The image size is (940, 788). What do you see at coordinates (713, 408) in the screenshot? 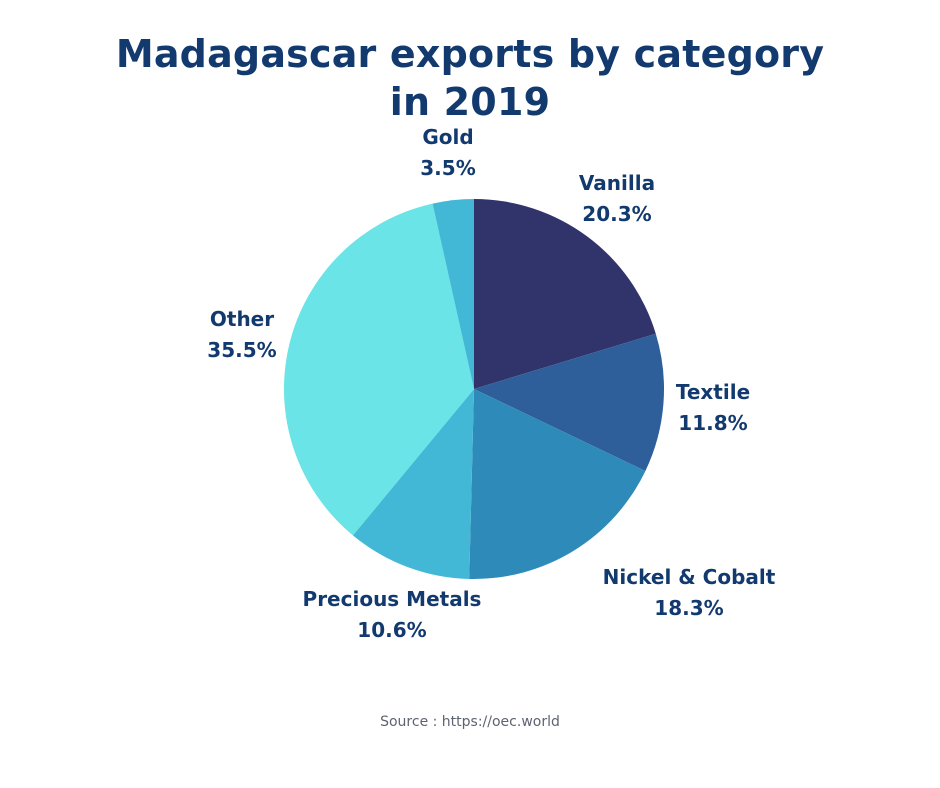
I see `slice-label-textile: Textile 11.8%` at bounding box center [713, 408].